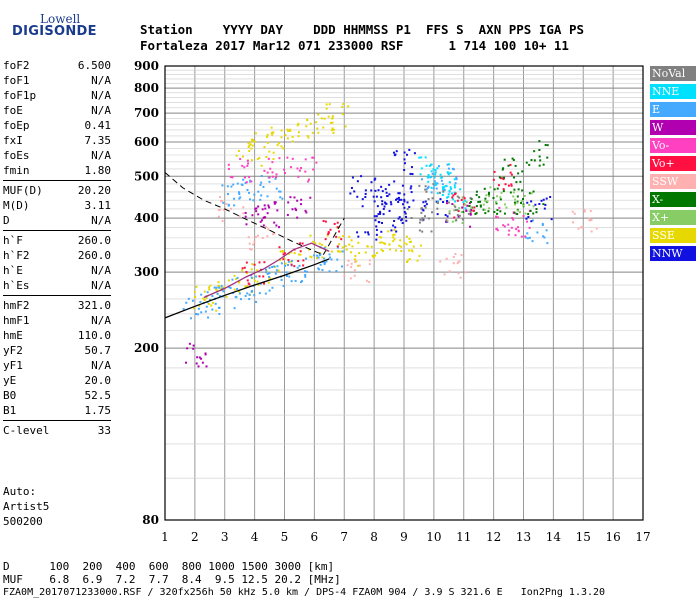 The image size is (700, 600). Describe the element at coordinates (673, 145) in the screenshot. I see `legend-item-vo: Vo-` at that location.